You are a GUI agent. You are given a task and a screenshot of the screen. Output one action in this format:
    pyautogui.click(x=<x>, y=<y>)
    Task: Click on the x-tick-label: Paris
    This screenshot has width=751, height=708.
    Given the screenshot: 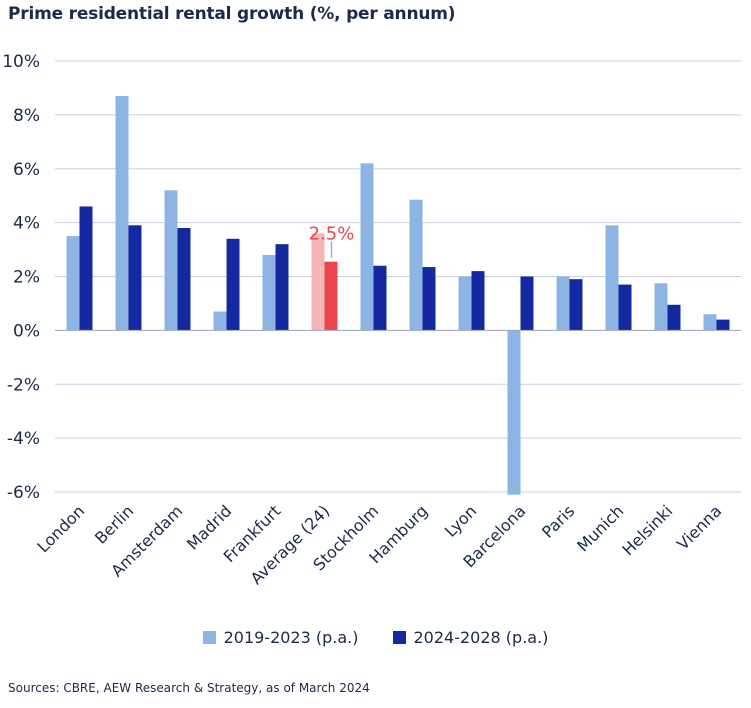 What is the action you would take?
    pyautogui.click(x=558, y=521)
    